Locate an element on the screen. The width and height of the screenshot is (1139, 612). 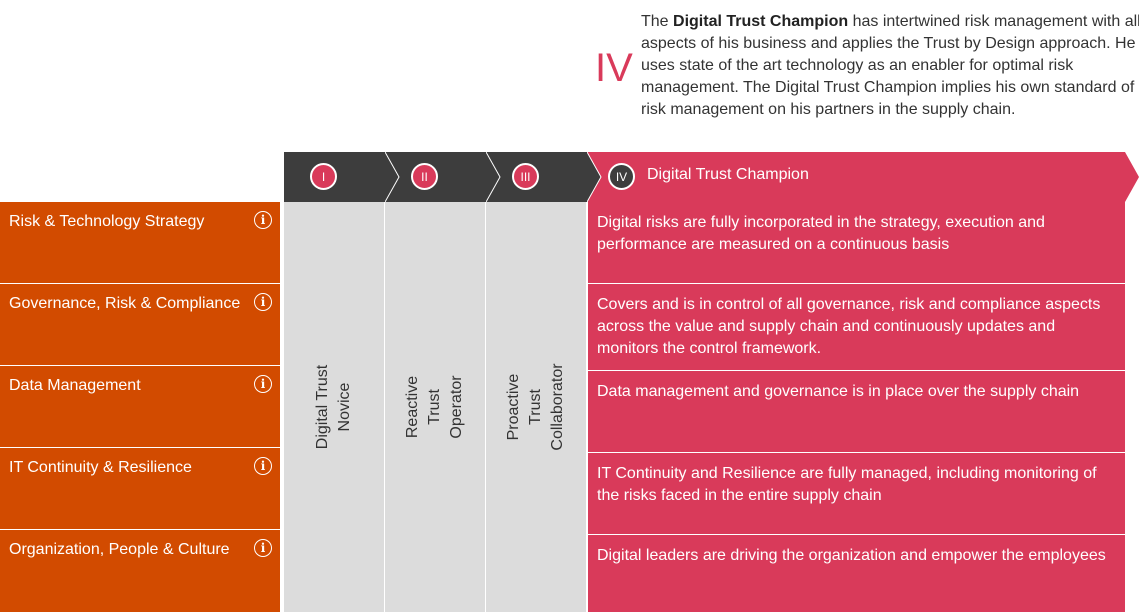
stage-badge-4: IV is located at coordinates (621, 176).